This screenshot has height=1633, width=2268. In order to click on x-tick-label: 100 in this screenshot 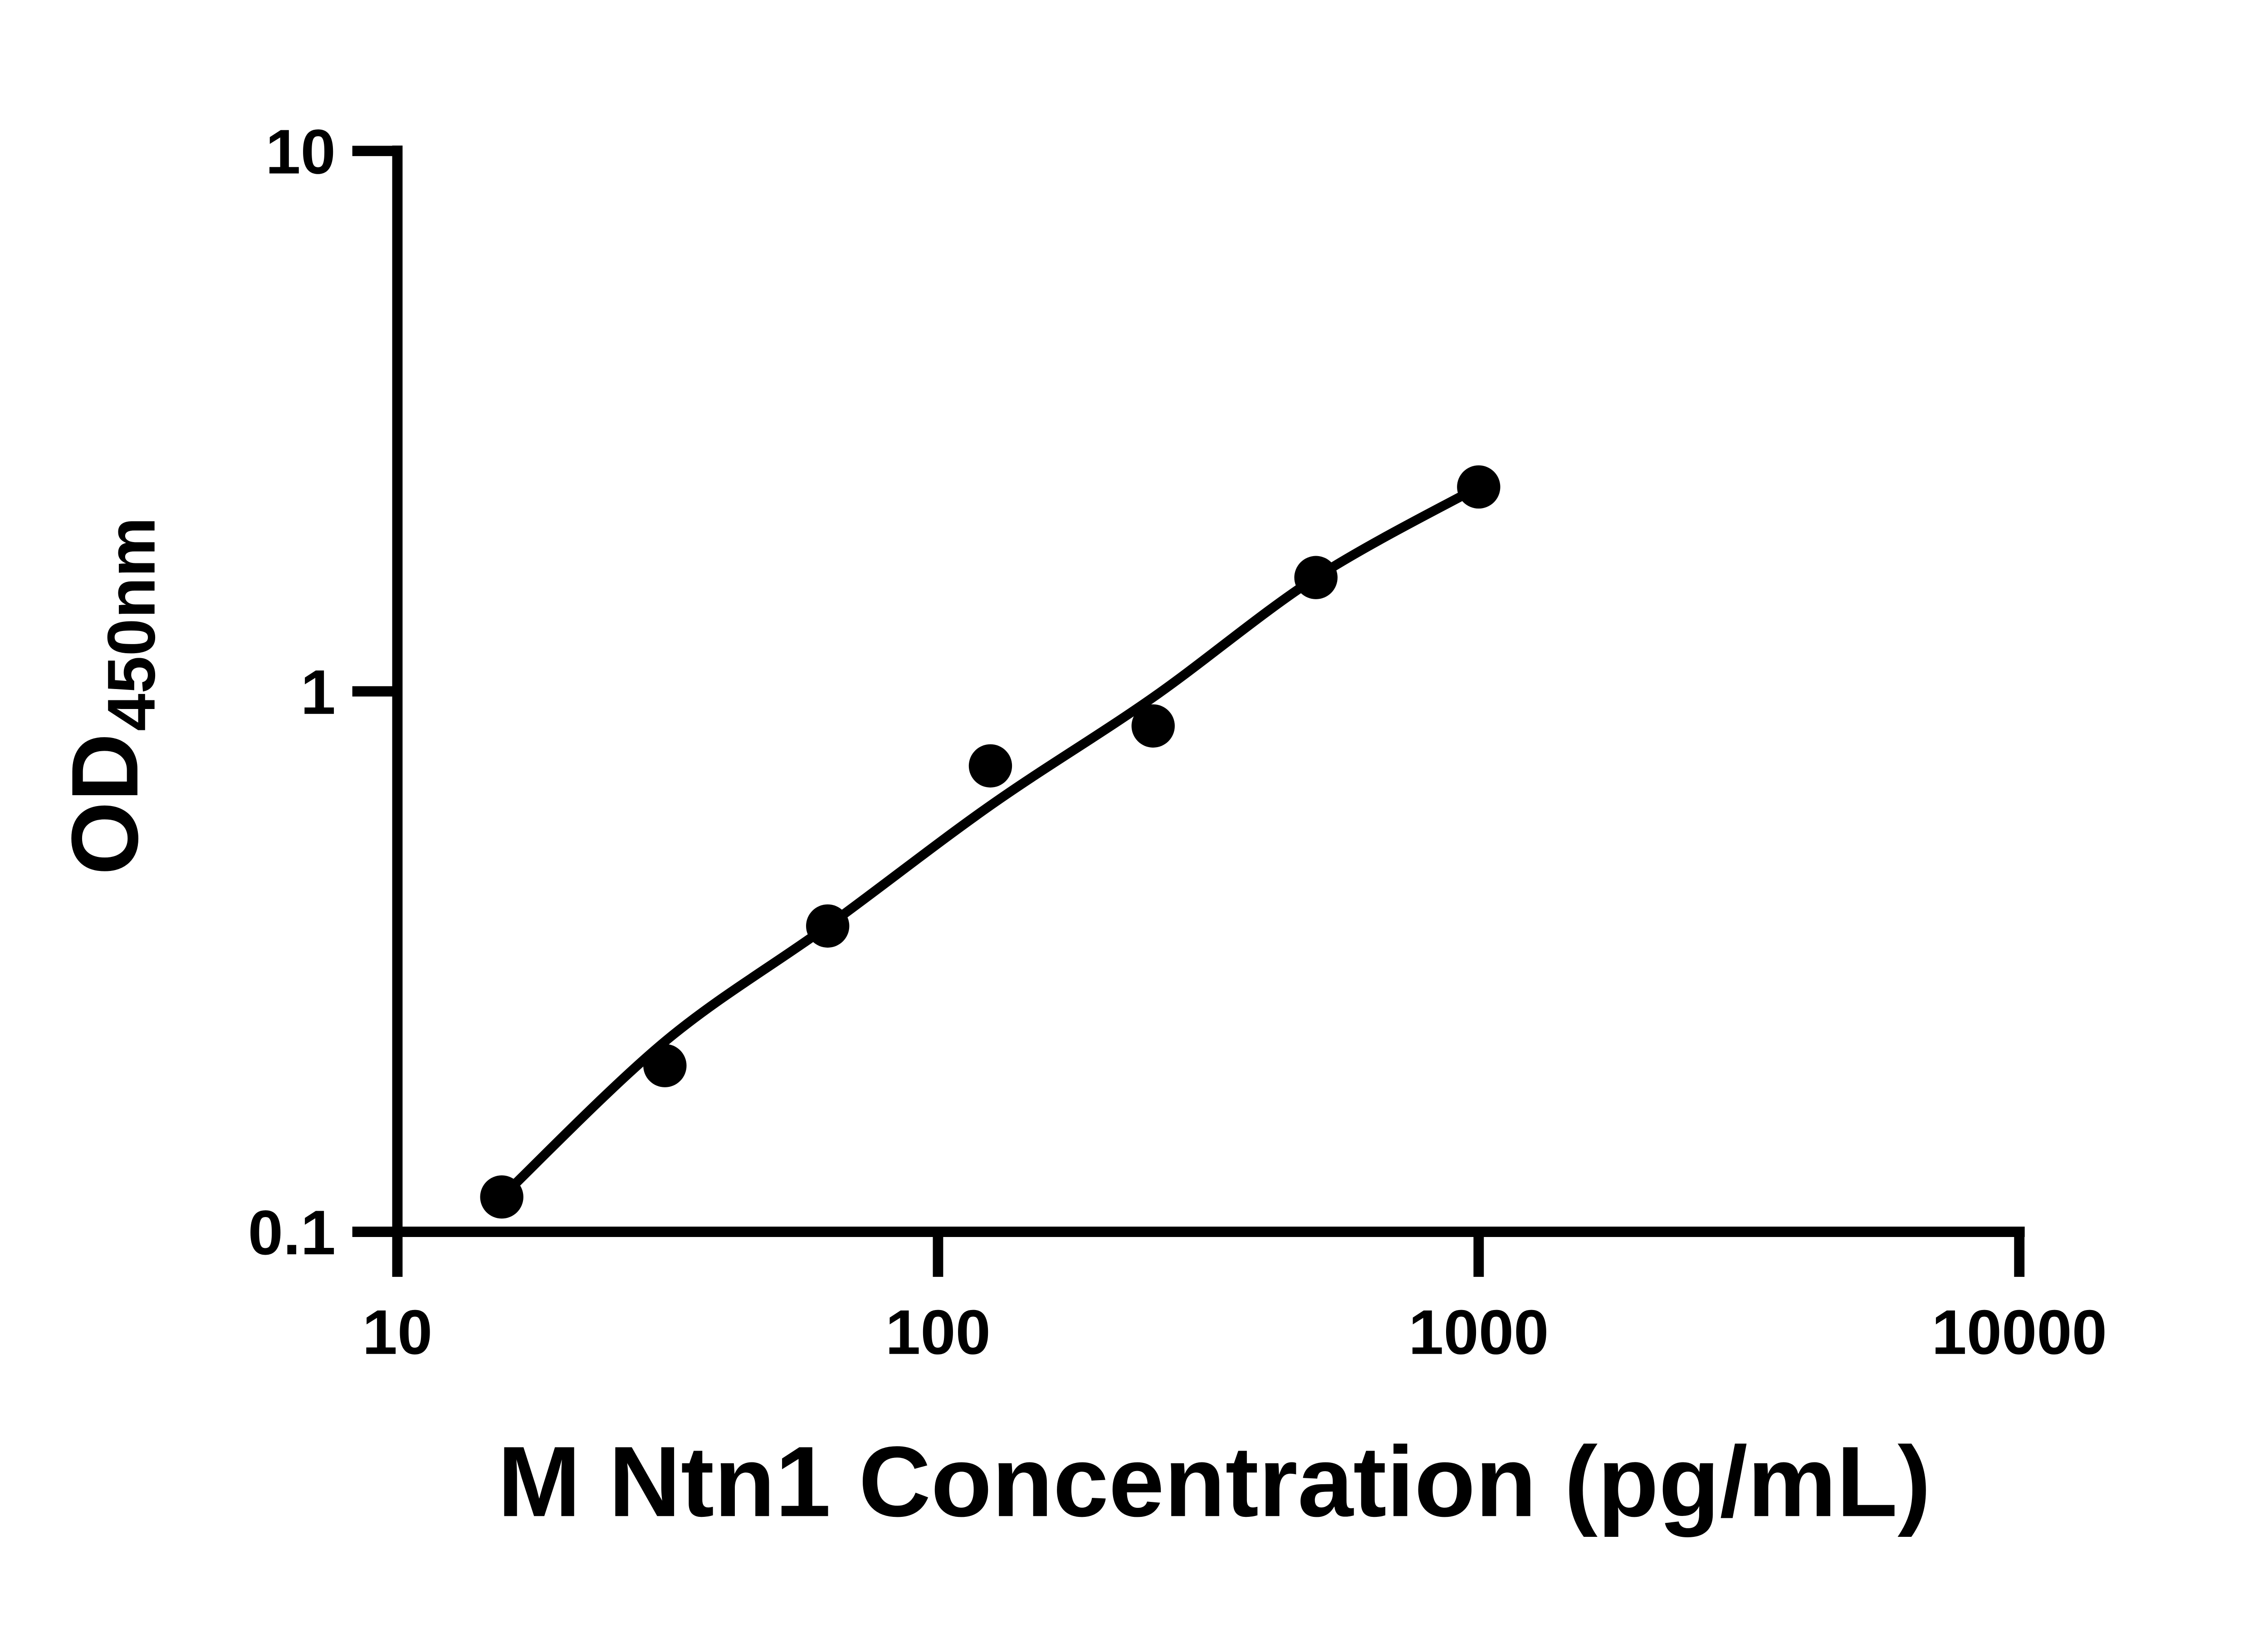, I will do `click(938, 1332)`.